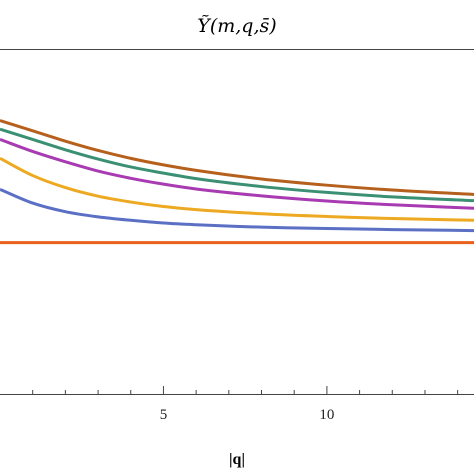 The image size is (474, 474). I want to click on x-tick-label: 5, so click(164, 415).